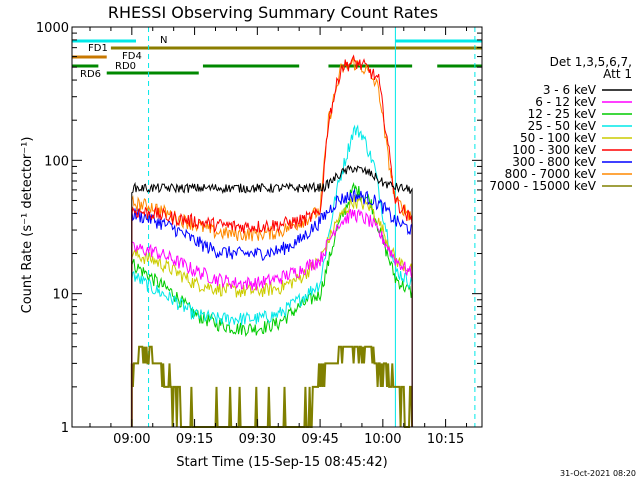 This screenshot has height=480, width=640. Describe the element at coordinates (551, 174) in the screenshot. I see `legend-label-7: 800 - 7000 keV` at that location.